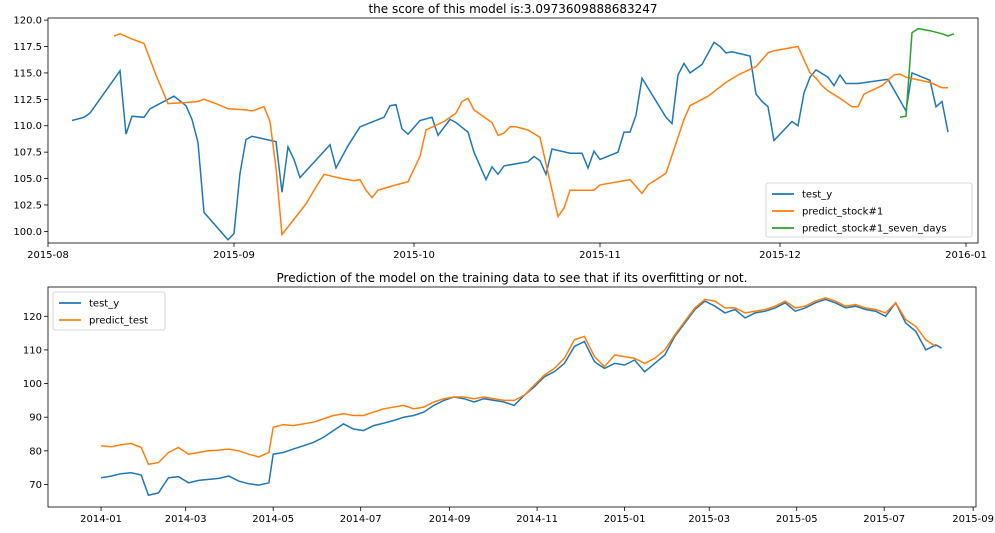 Image resolution: width=995 pixels, height=533 pixels. What do you see at coordinates (27, 205) in the screenshot?
I see `y-tick-label: 102.5` at bounding box center [27, 205].